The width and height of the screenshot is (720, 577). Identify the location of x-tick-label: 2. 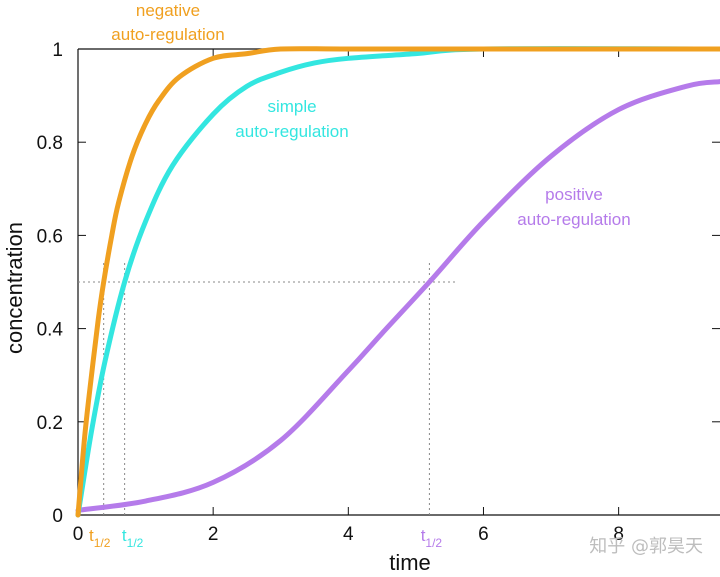
(213, 534).